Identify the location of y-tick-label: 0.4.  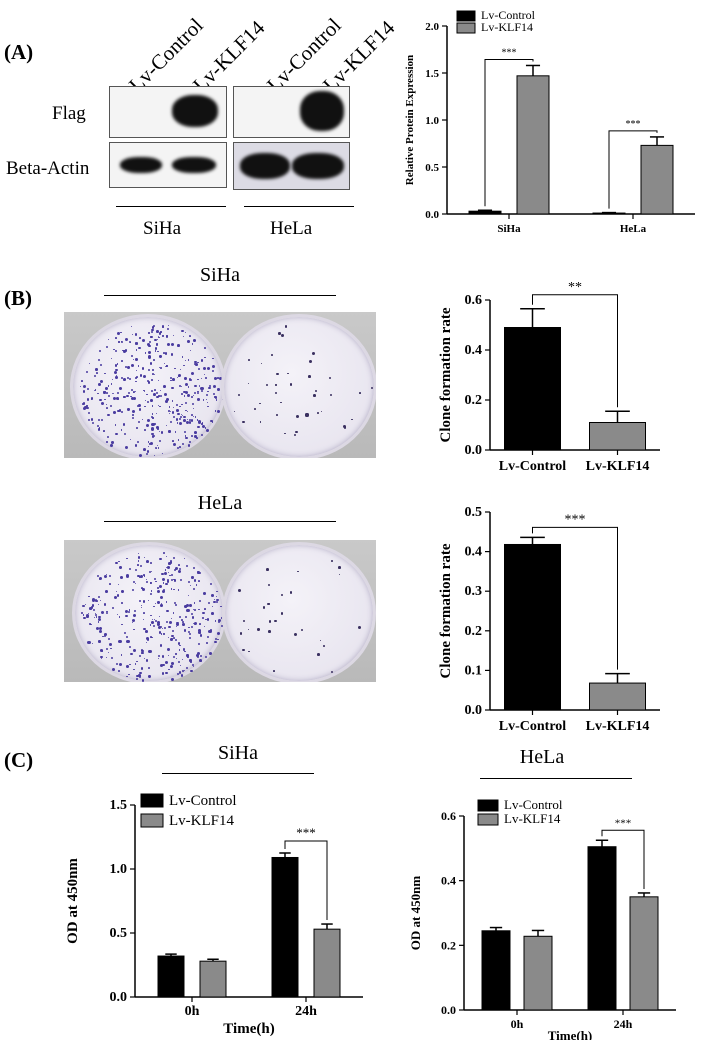
(448, 881).